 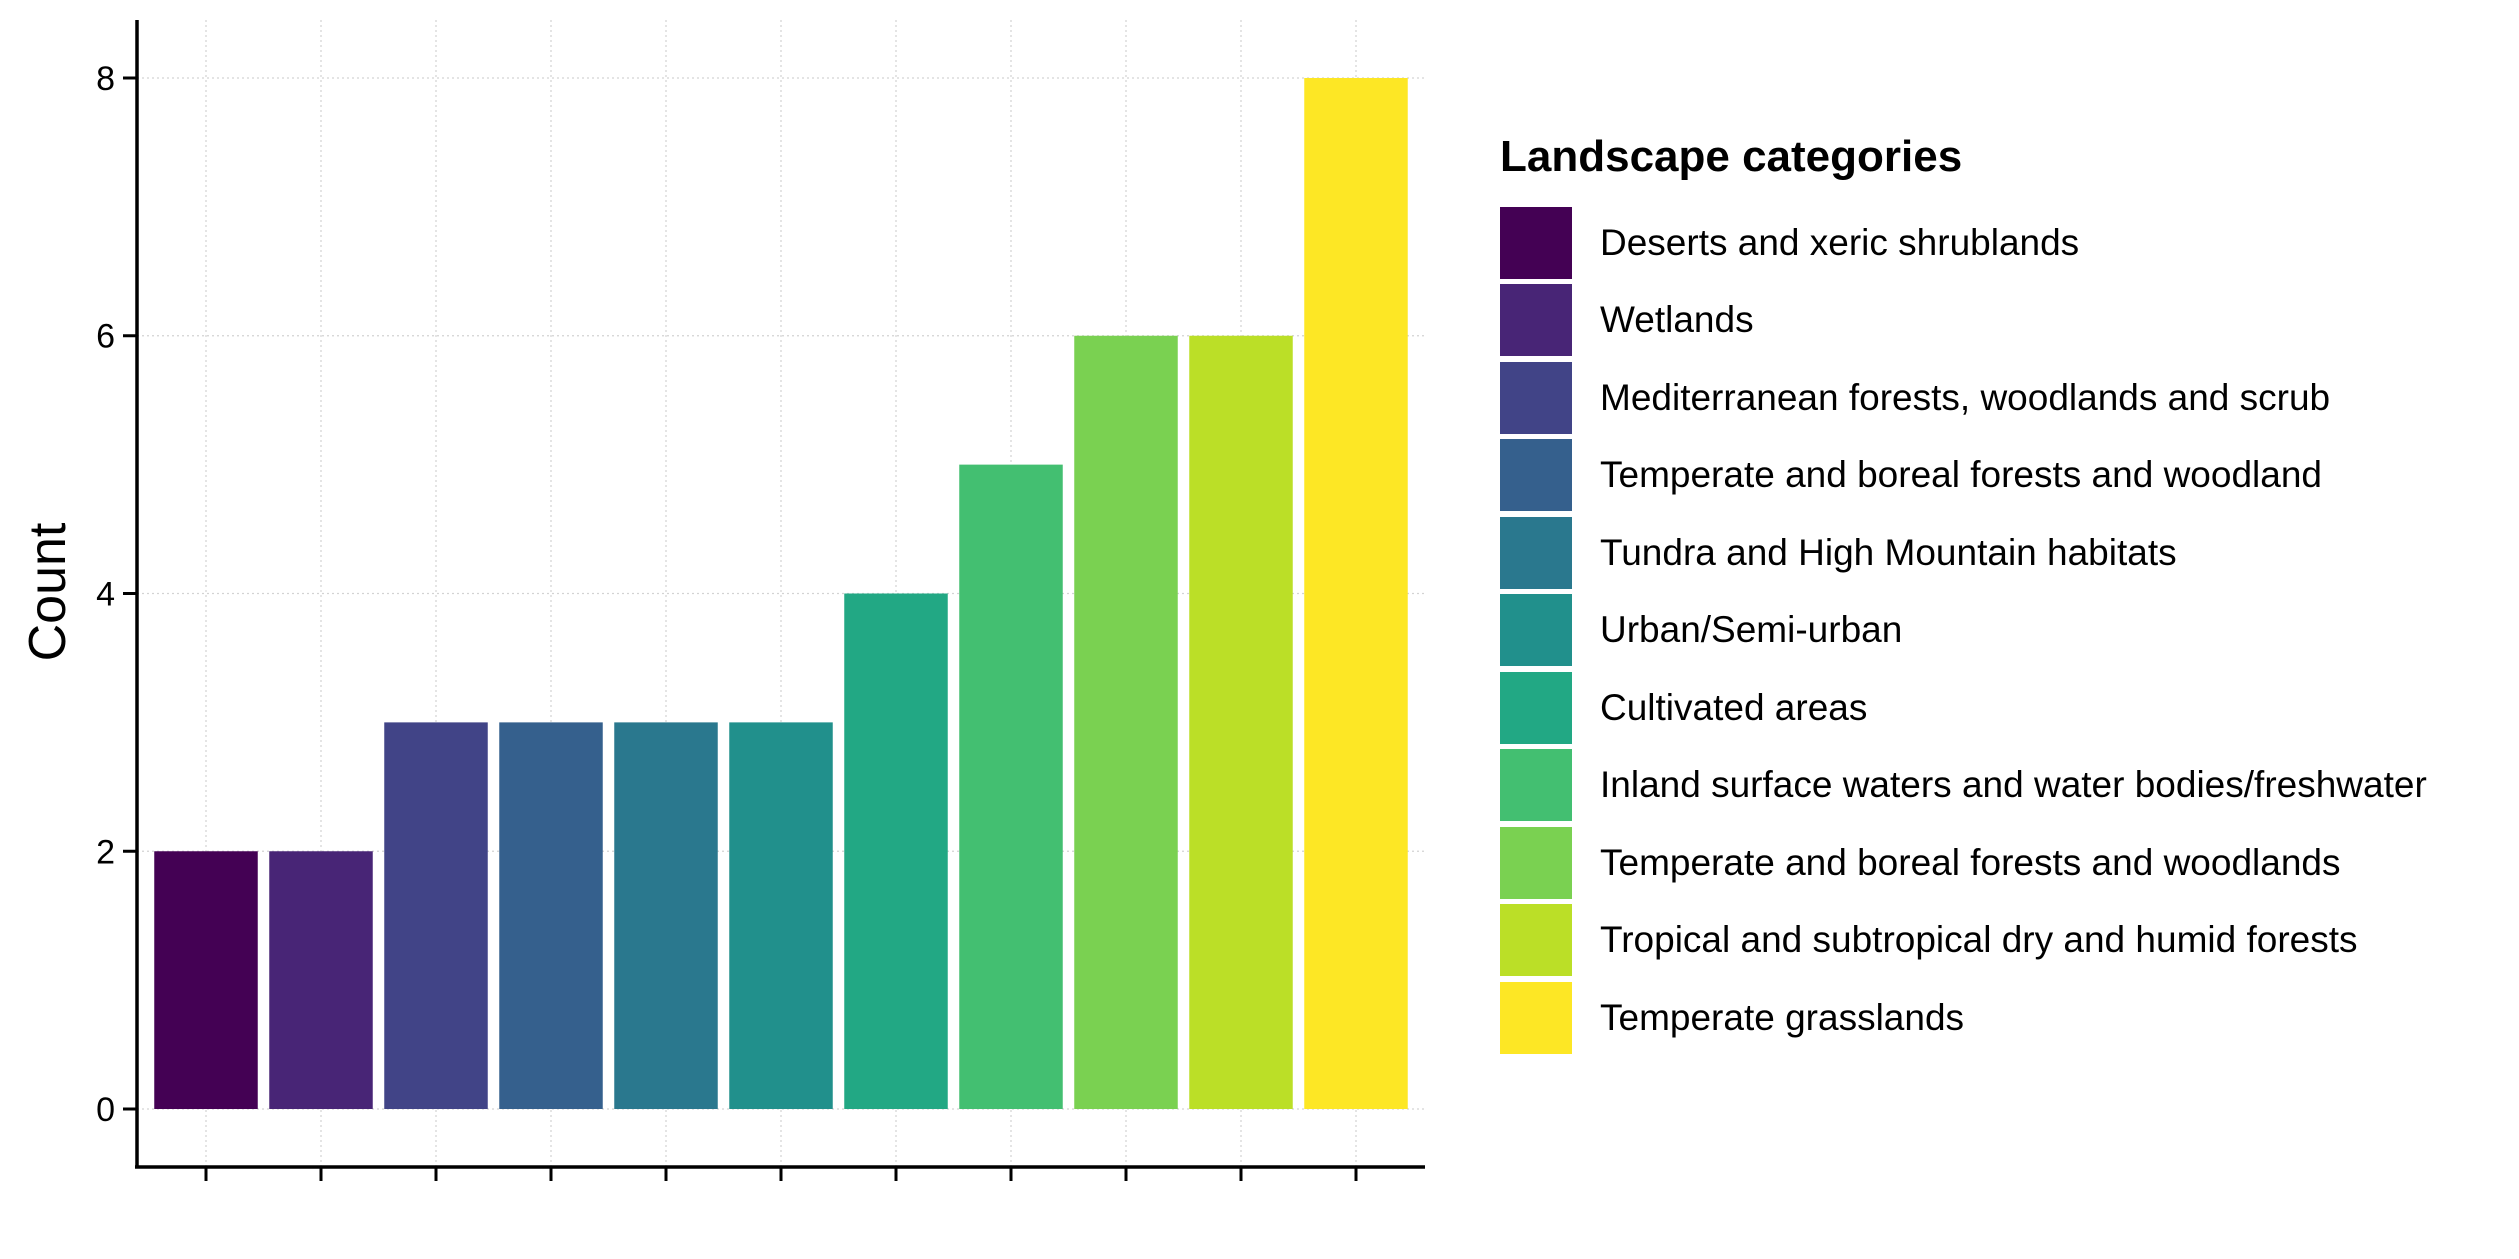 What do you see at coordinates (1677, 320) in the screenshot?
I see `legend-label: Wetlands` at bounding box center [1677, 320].